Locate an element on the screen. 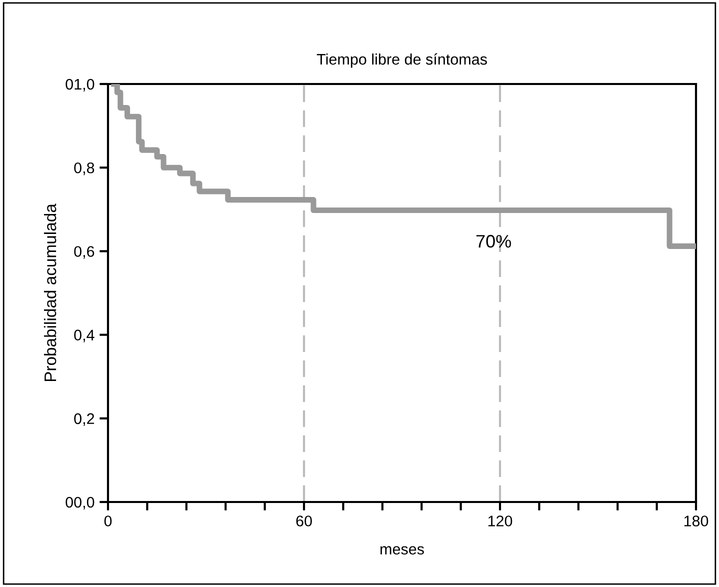 The height and width of the screenshot is (587, 719). y-tick-label: 0,2 is located at coordinates (84, 419).